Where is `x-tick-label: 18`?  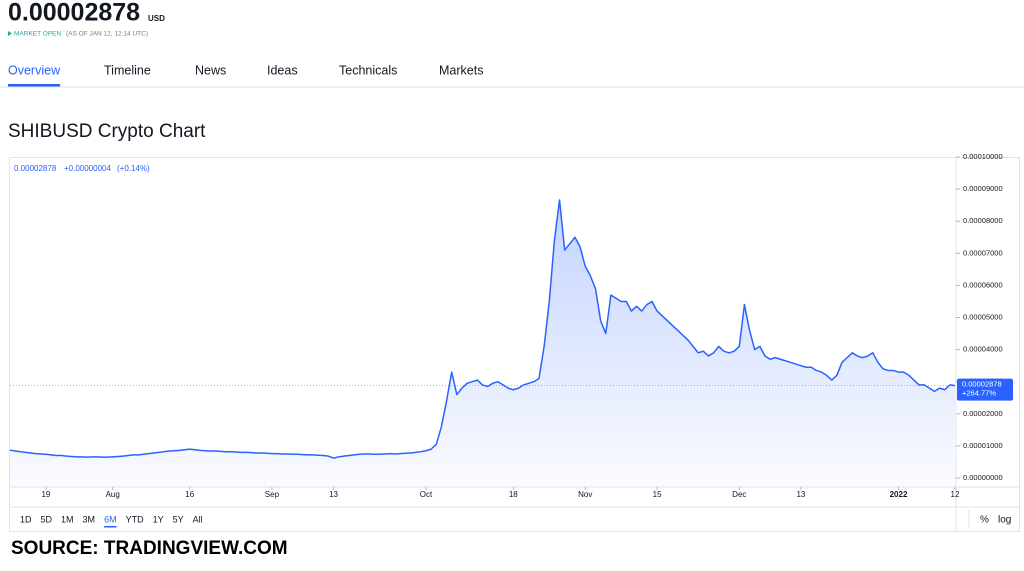 x-tick-label: 18 is located at coordinates (513, 494).